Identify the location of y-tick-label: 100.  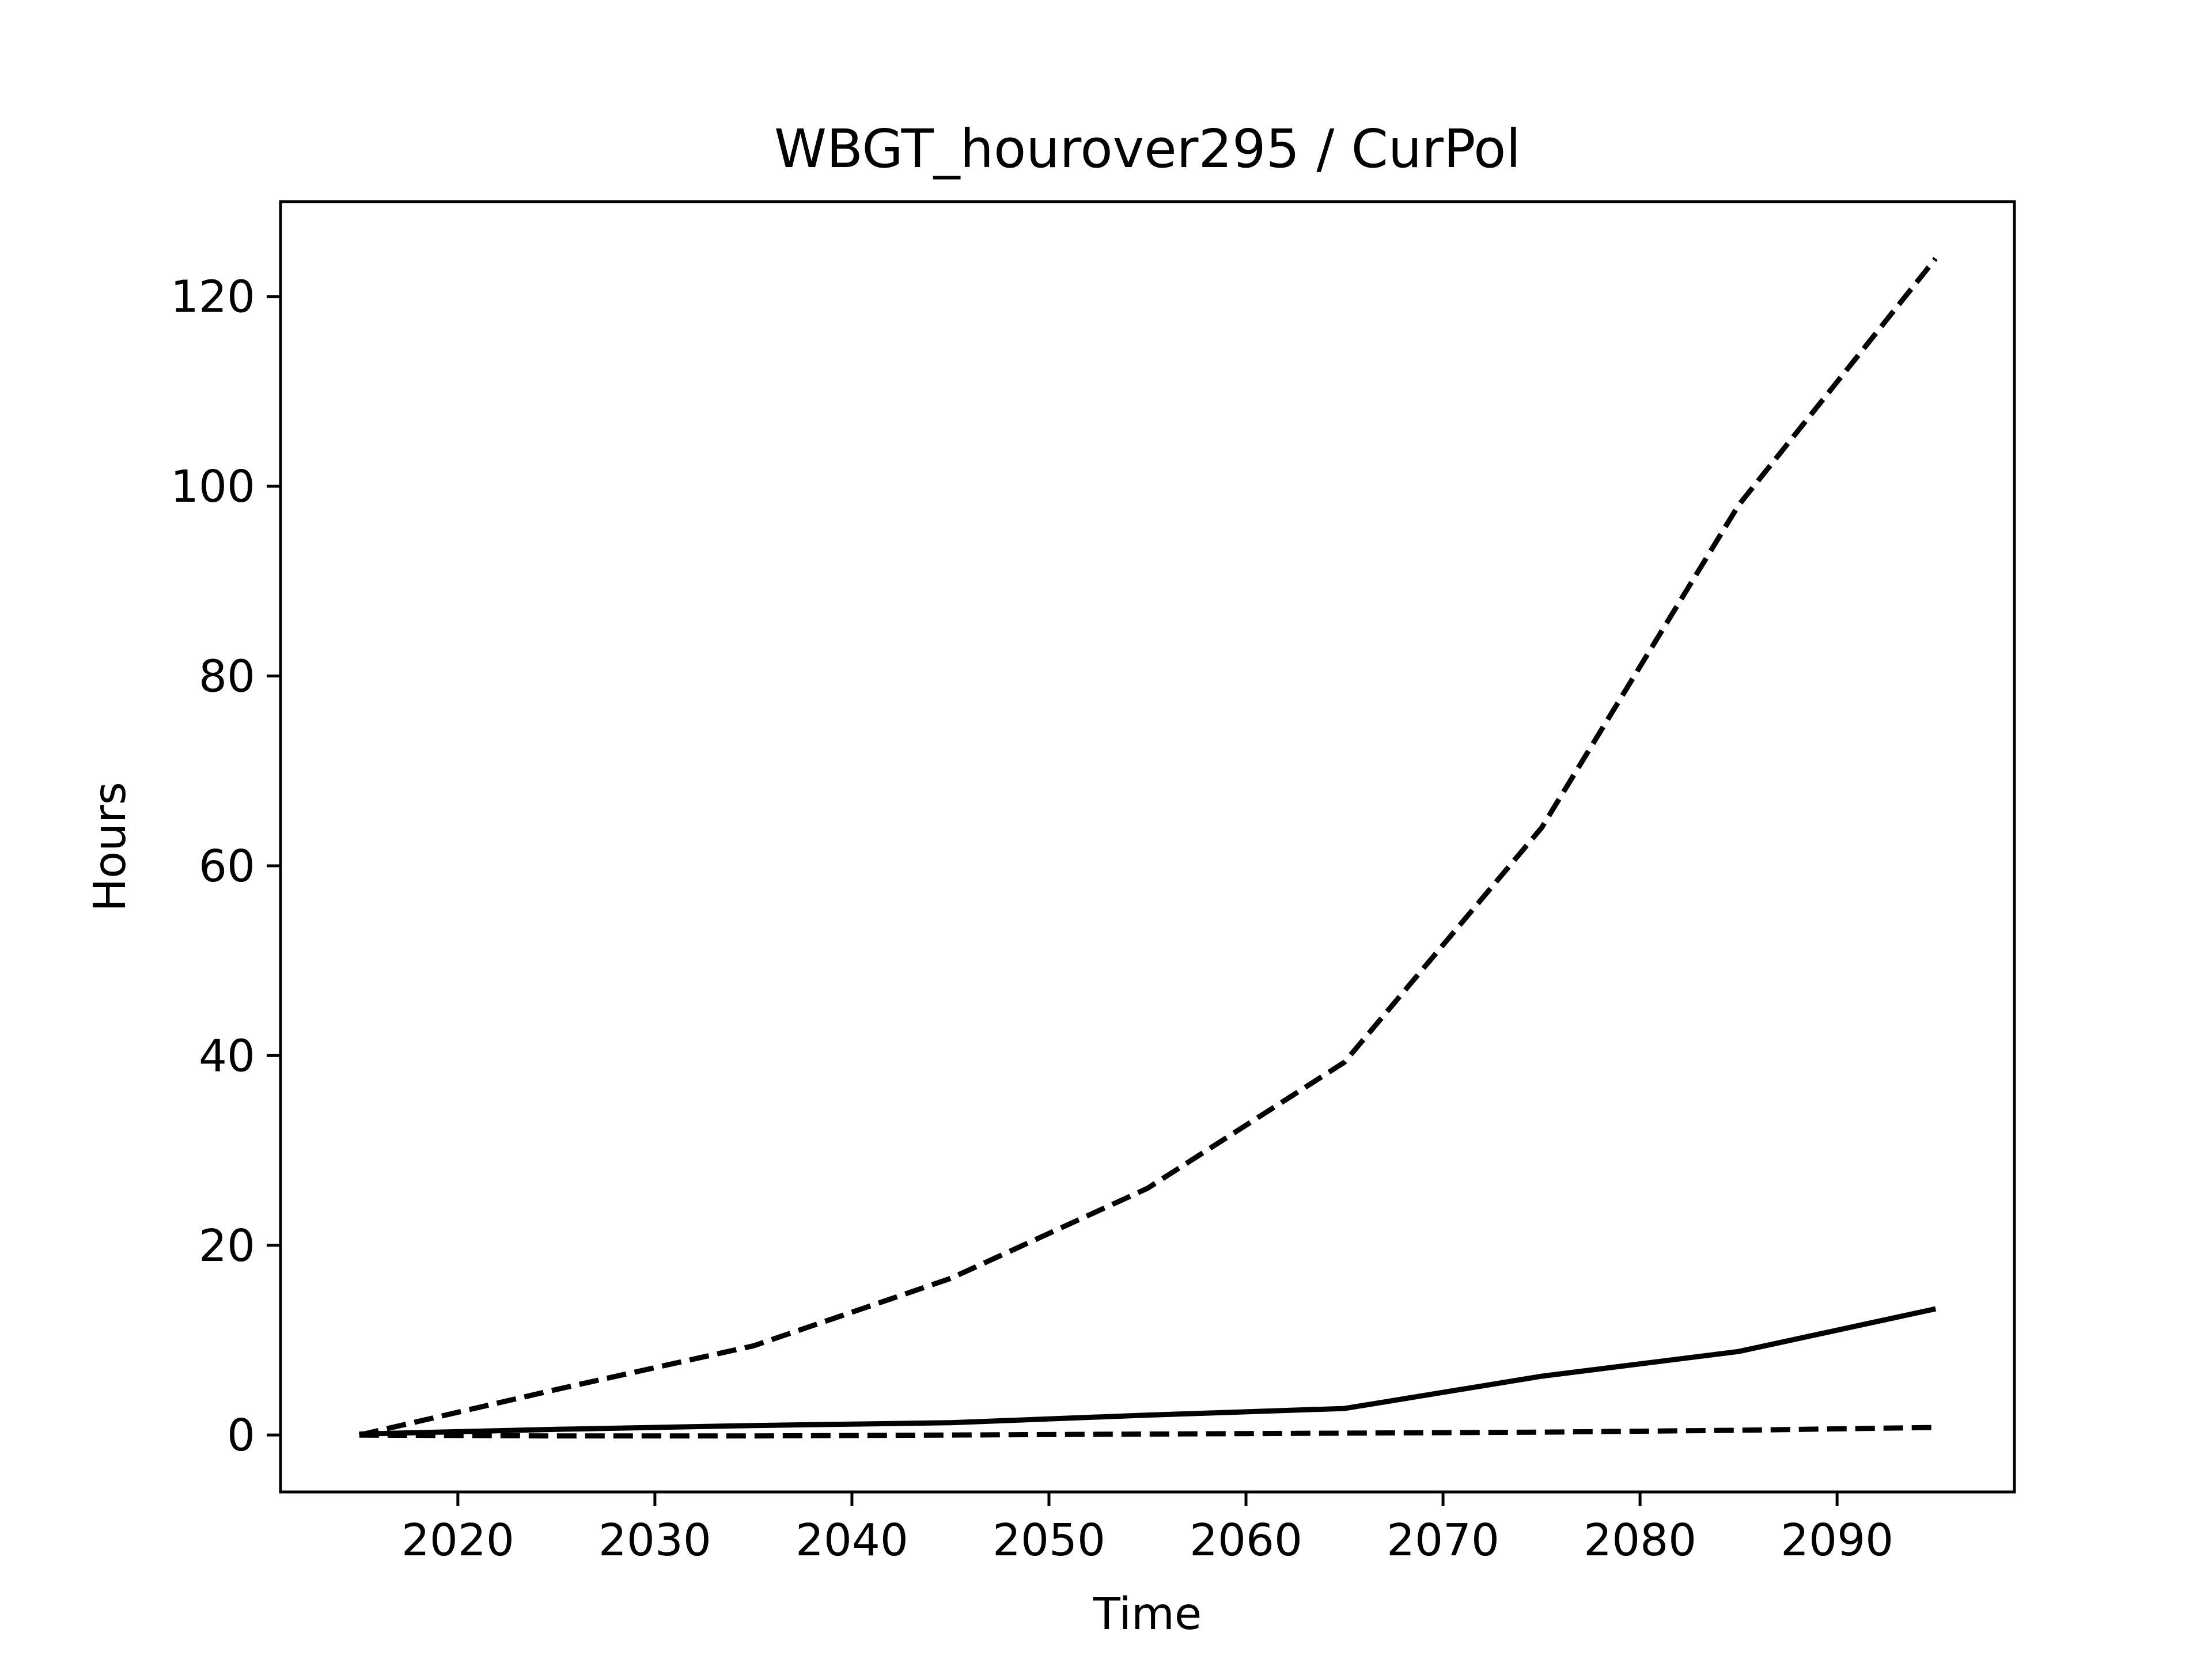
(213, 487).